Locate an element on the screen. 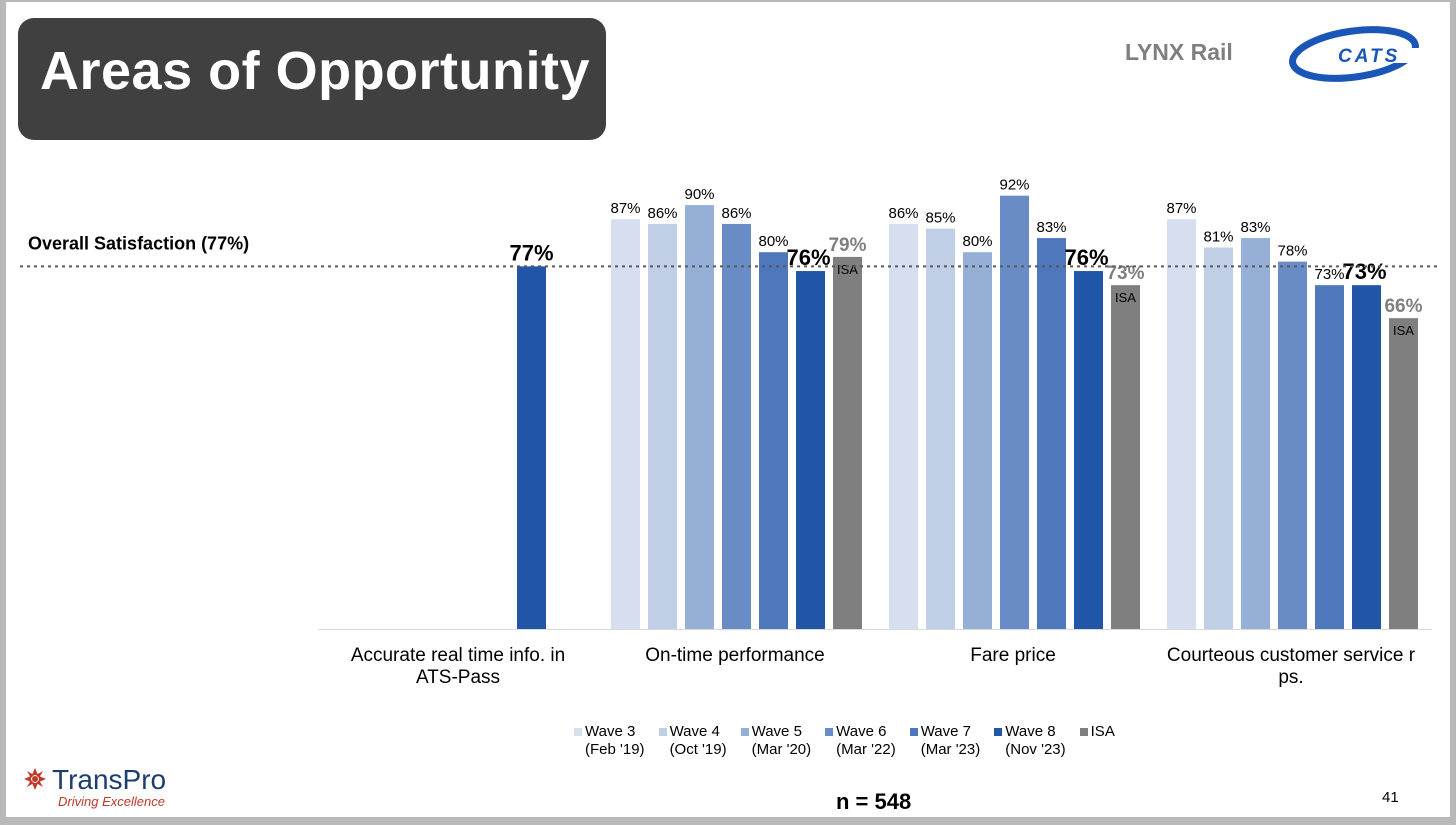  legend-swatch-isa is located at coordinates (1083, 732).